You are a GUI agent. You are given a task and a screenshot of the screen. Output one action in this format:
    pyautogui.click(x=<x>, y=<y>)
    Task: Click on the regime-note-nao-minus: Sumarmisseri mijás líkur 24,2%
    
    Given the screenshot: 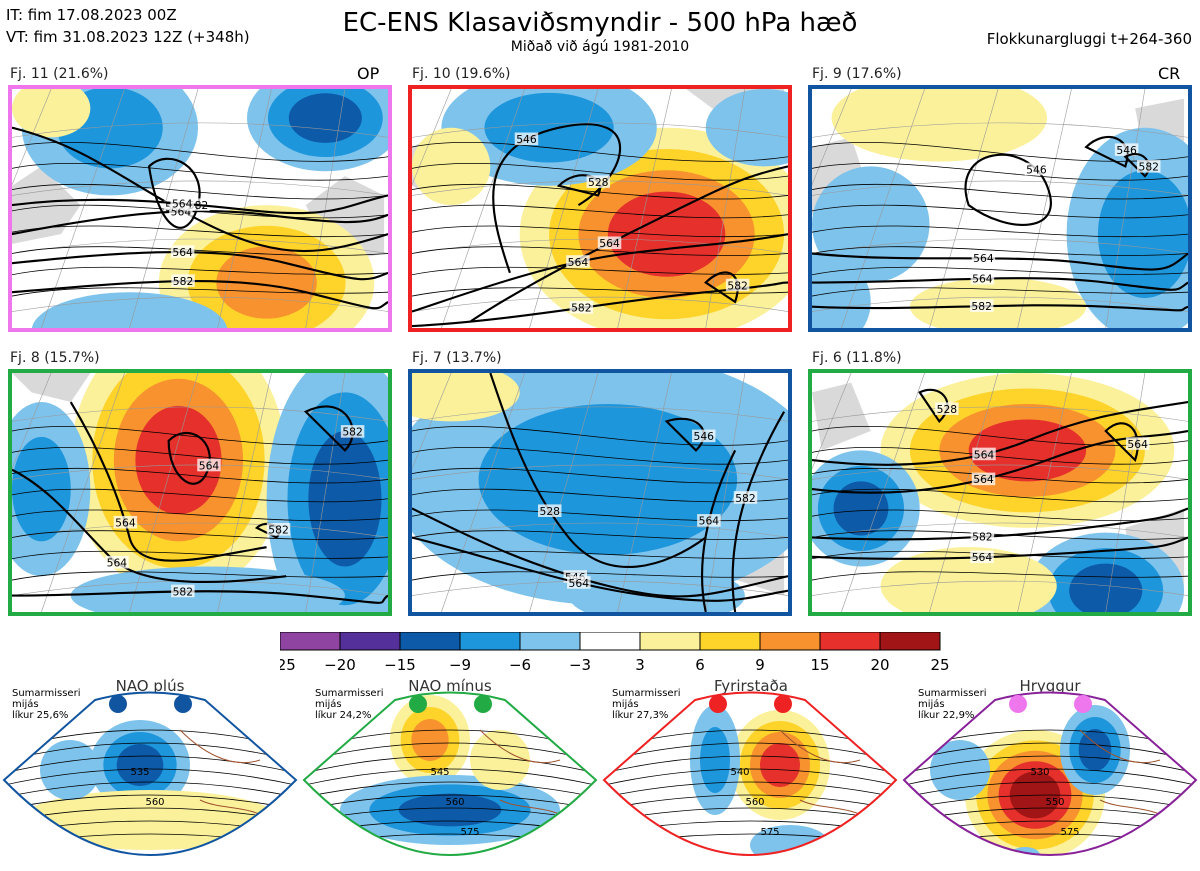 What is the action you would take?
    pyautogui.click(x=349, y=704)
    